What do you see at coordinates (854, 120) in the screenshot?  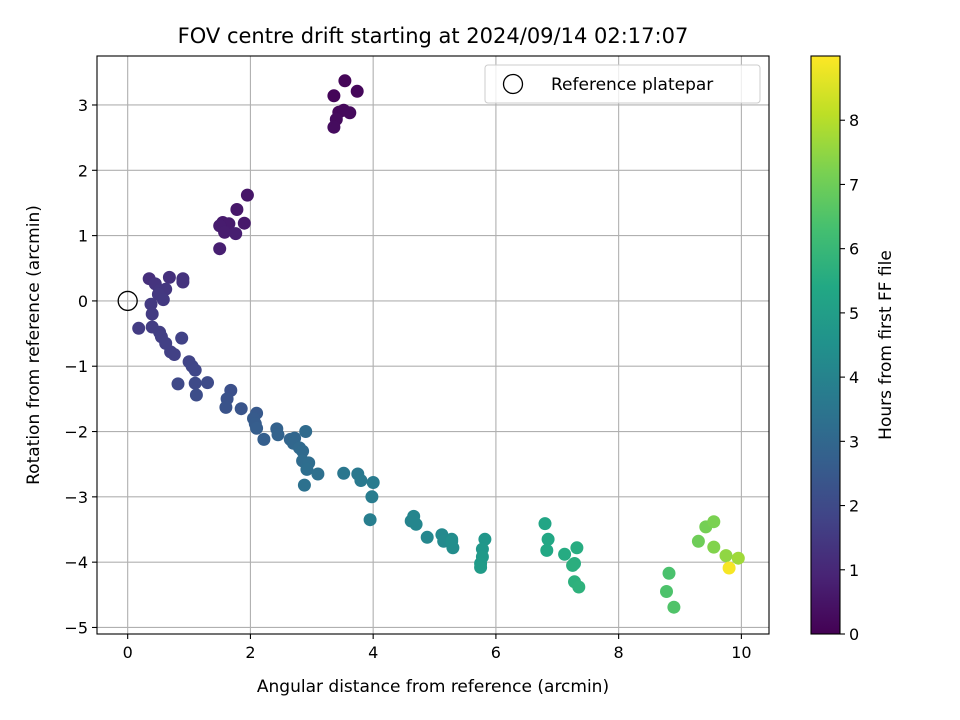 I see `colorbar-tick-label: 8` at bounding box center [854, 120].